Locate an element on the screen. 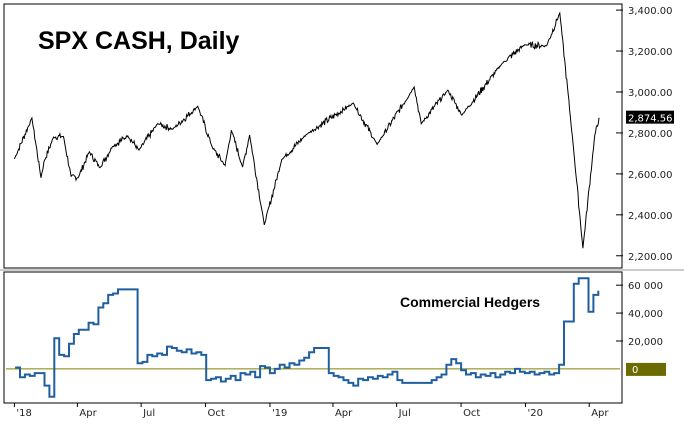  svg-text: 2,874.56 is located at coordinates (650, 119).